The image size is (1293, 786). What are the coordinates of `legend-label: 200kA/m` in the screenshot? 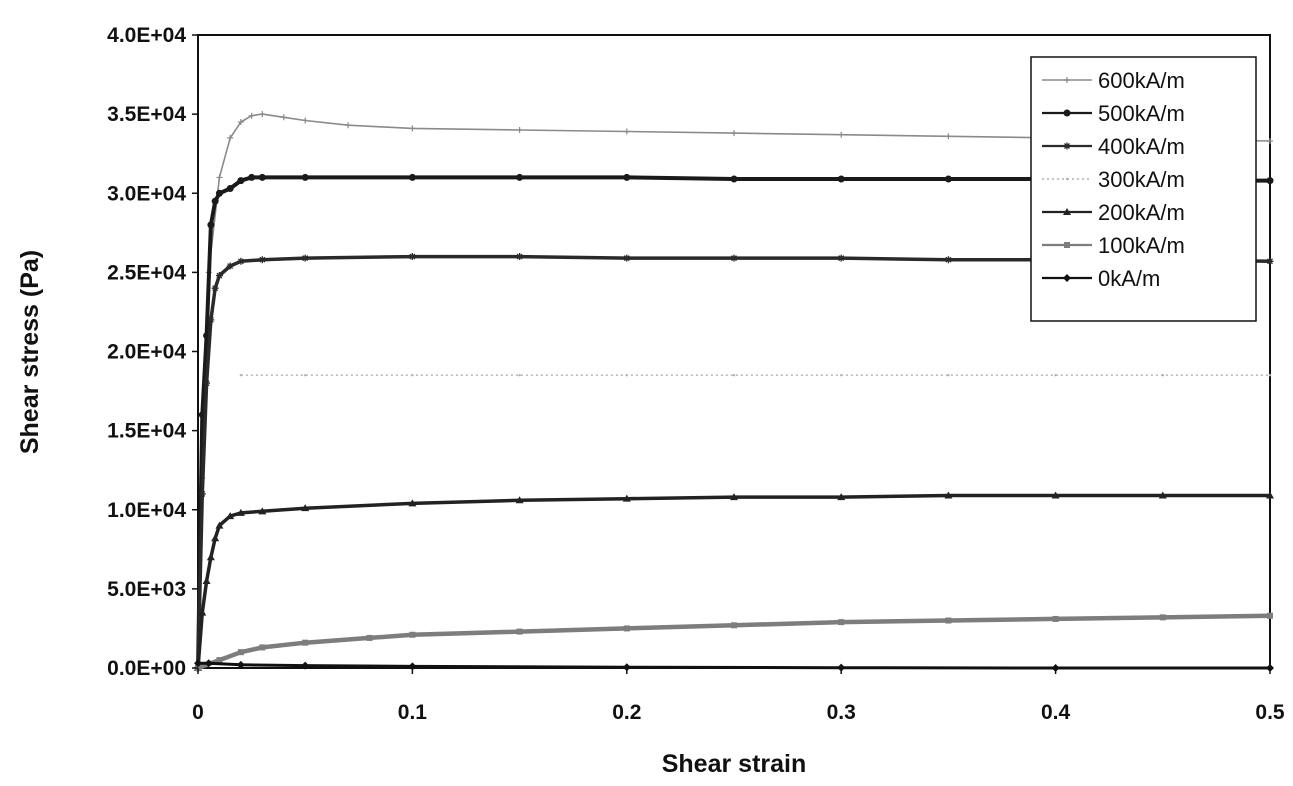 It's located at (1141, 212).